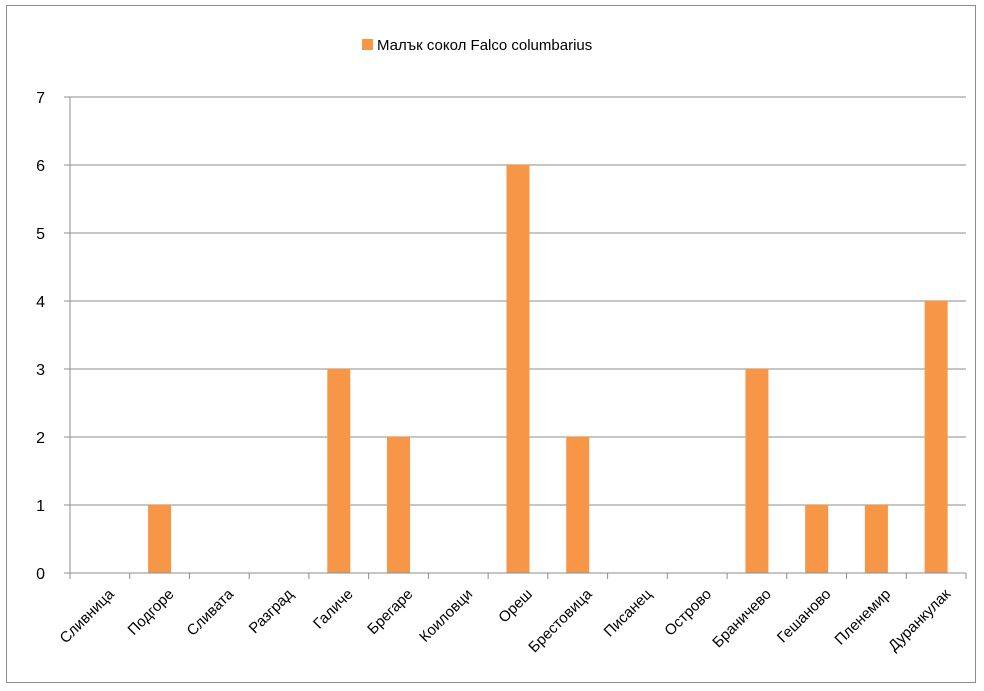 The width and height of the screenshot is (984, 691). What do you see at coordinates (40, 574) in the screenshot?
I see `y-tick-label: 0` at bounding box center [40, 574].